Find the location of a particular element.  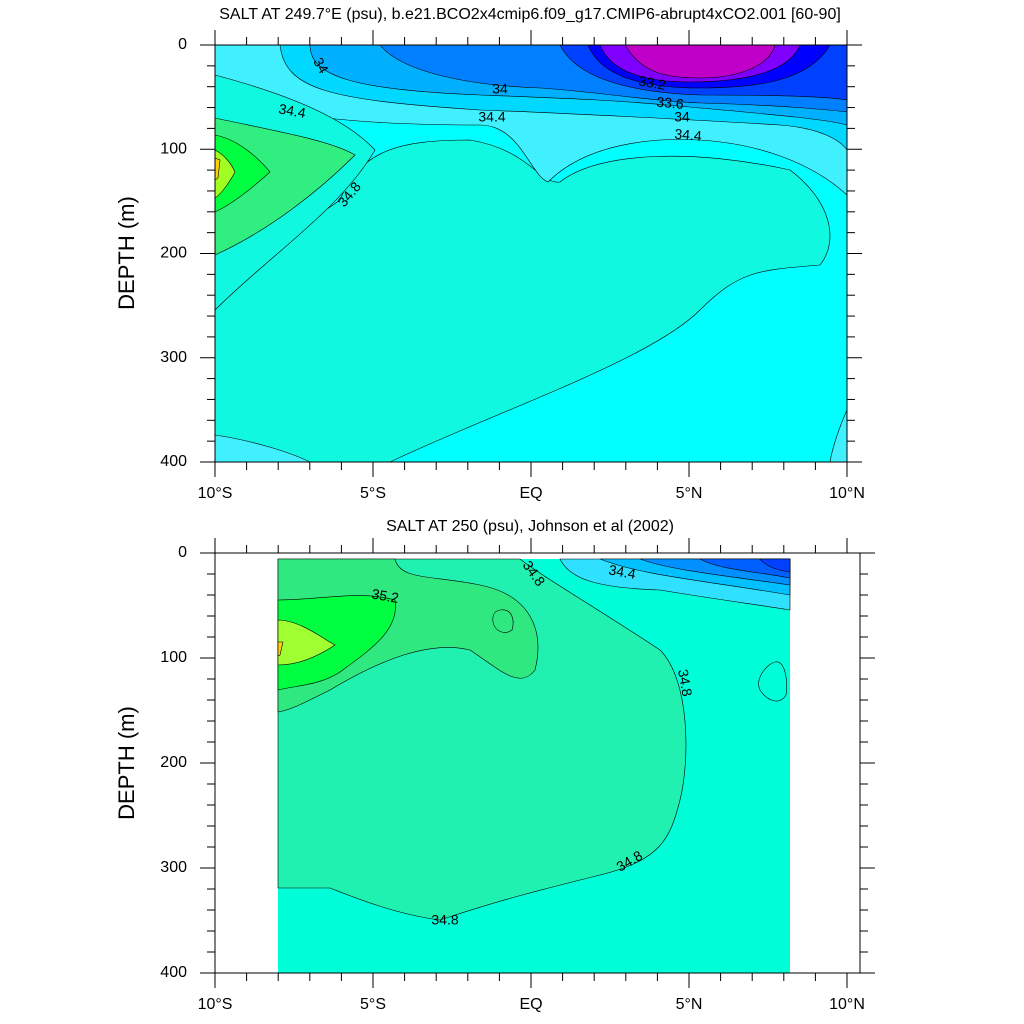

chart-title: SALT AT 250 (psu), Johnson et al (2002) is located at coordinates (530, 526).